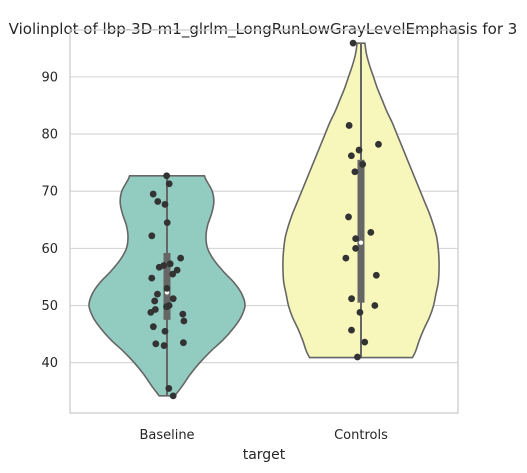  I want to click on y-tick-label: 50, so click(49, 306).